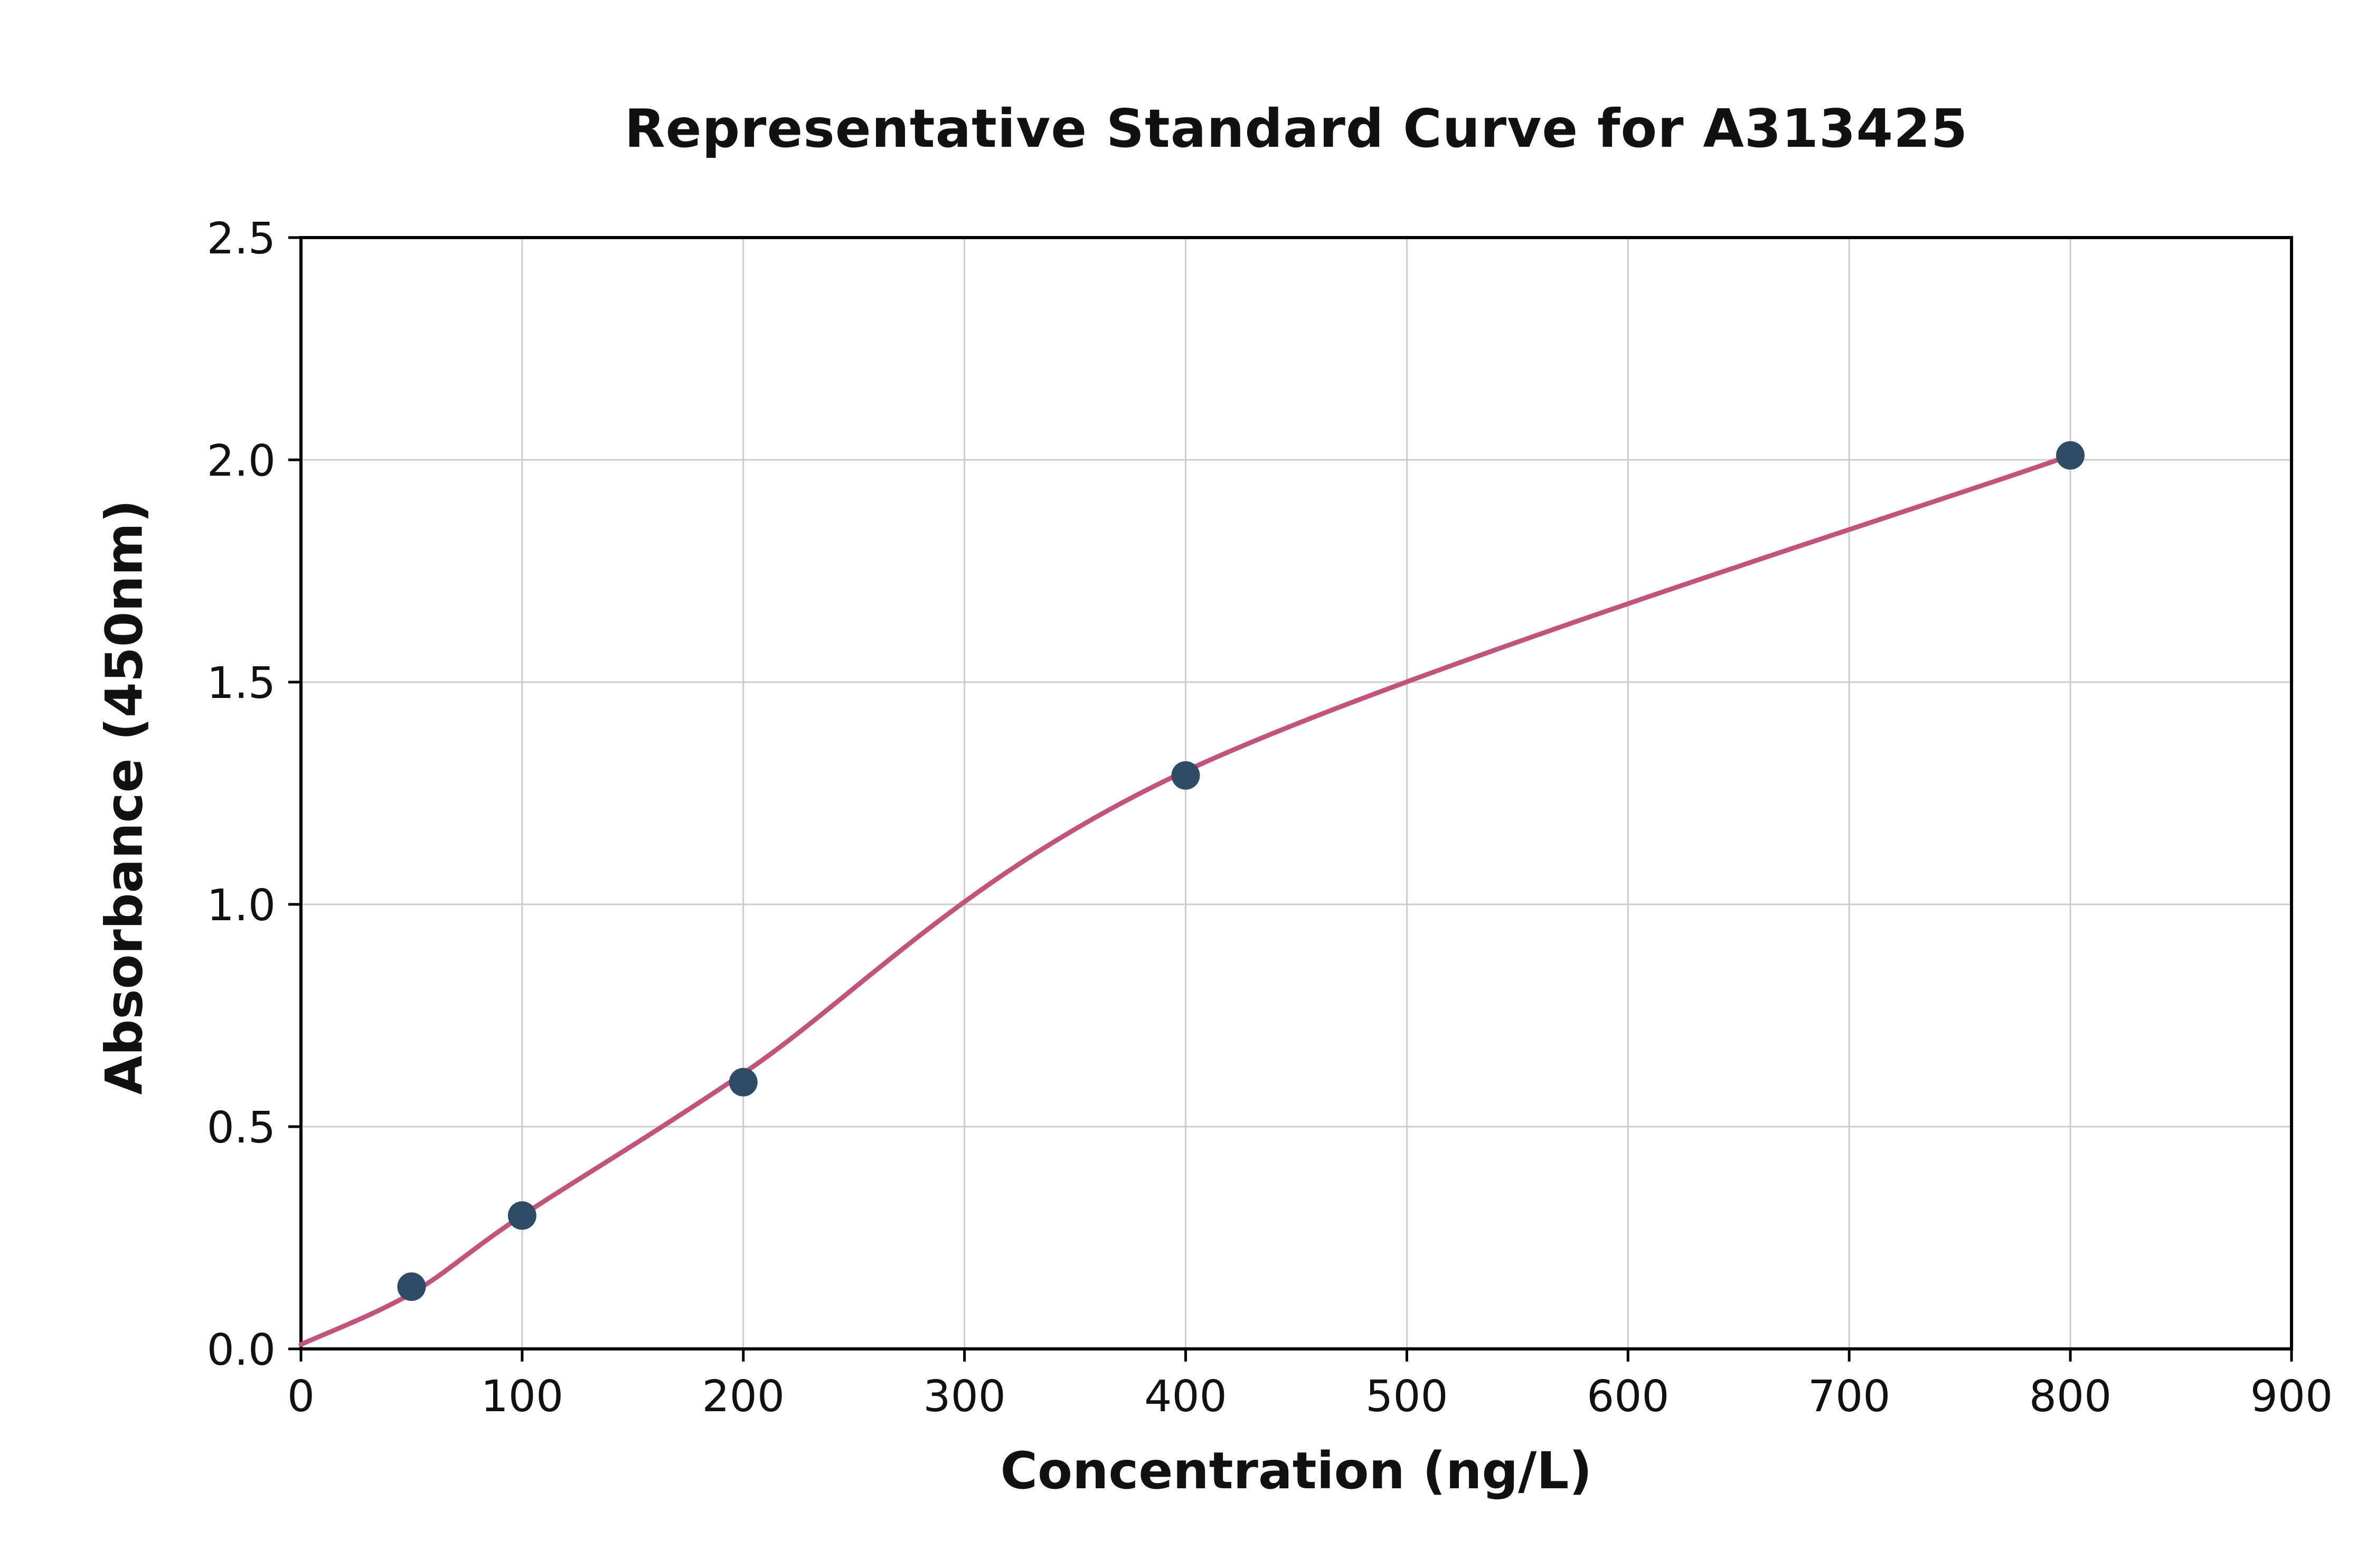 The height and width of the screenshot is (1568, 2376). What do you see at coordinates (242, 461) in the screenshot?
I see `y-tick-label: 2.0` at bounding box center [242, 461].